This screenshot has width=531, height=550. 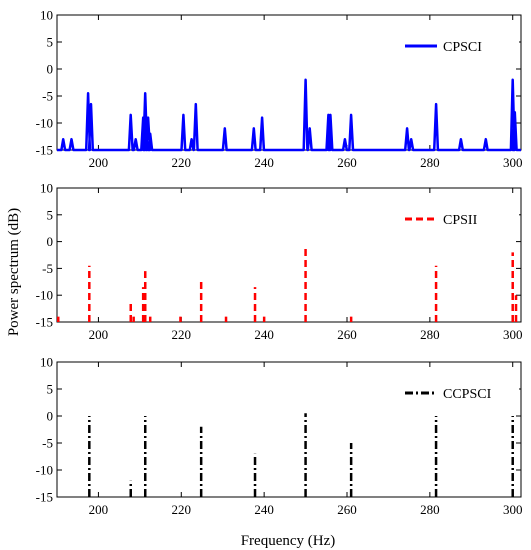 I want to click on legend-label: CCPSCI, so click(x=467, y=394).